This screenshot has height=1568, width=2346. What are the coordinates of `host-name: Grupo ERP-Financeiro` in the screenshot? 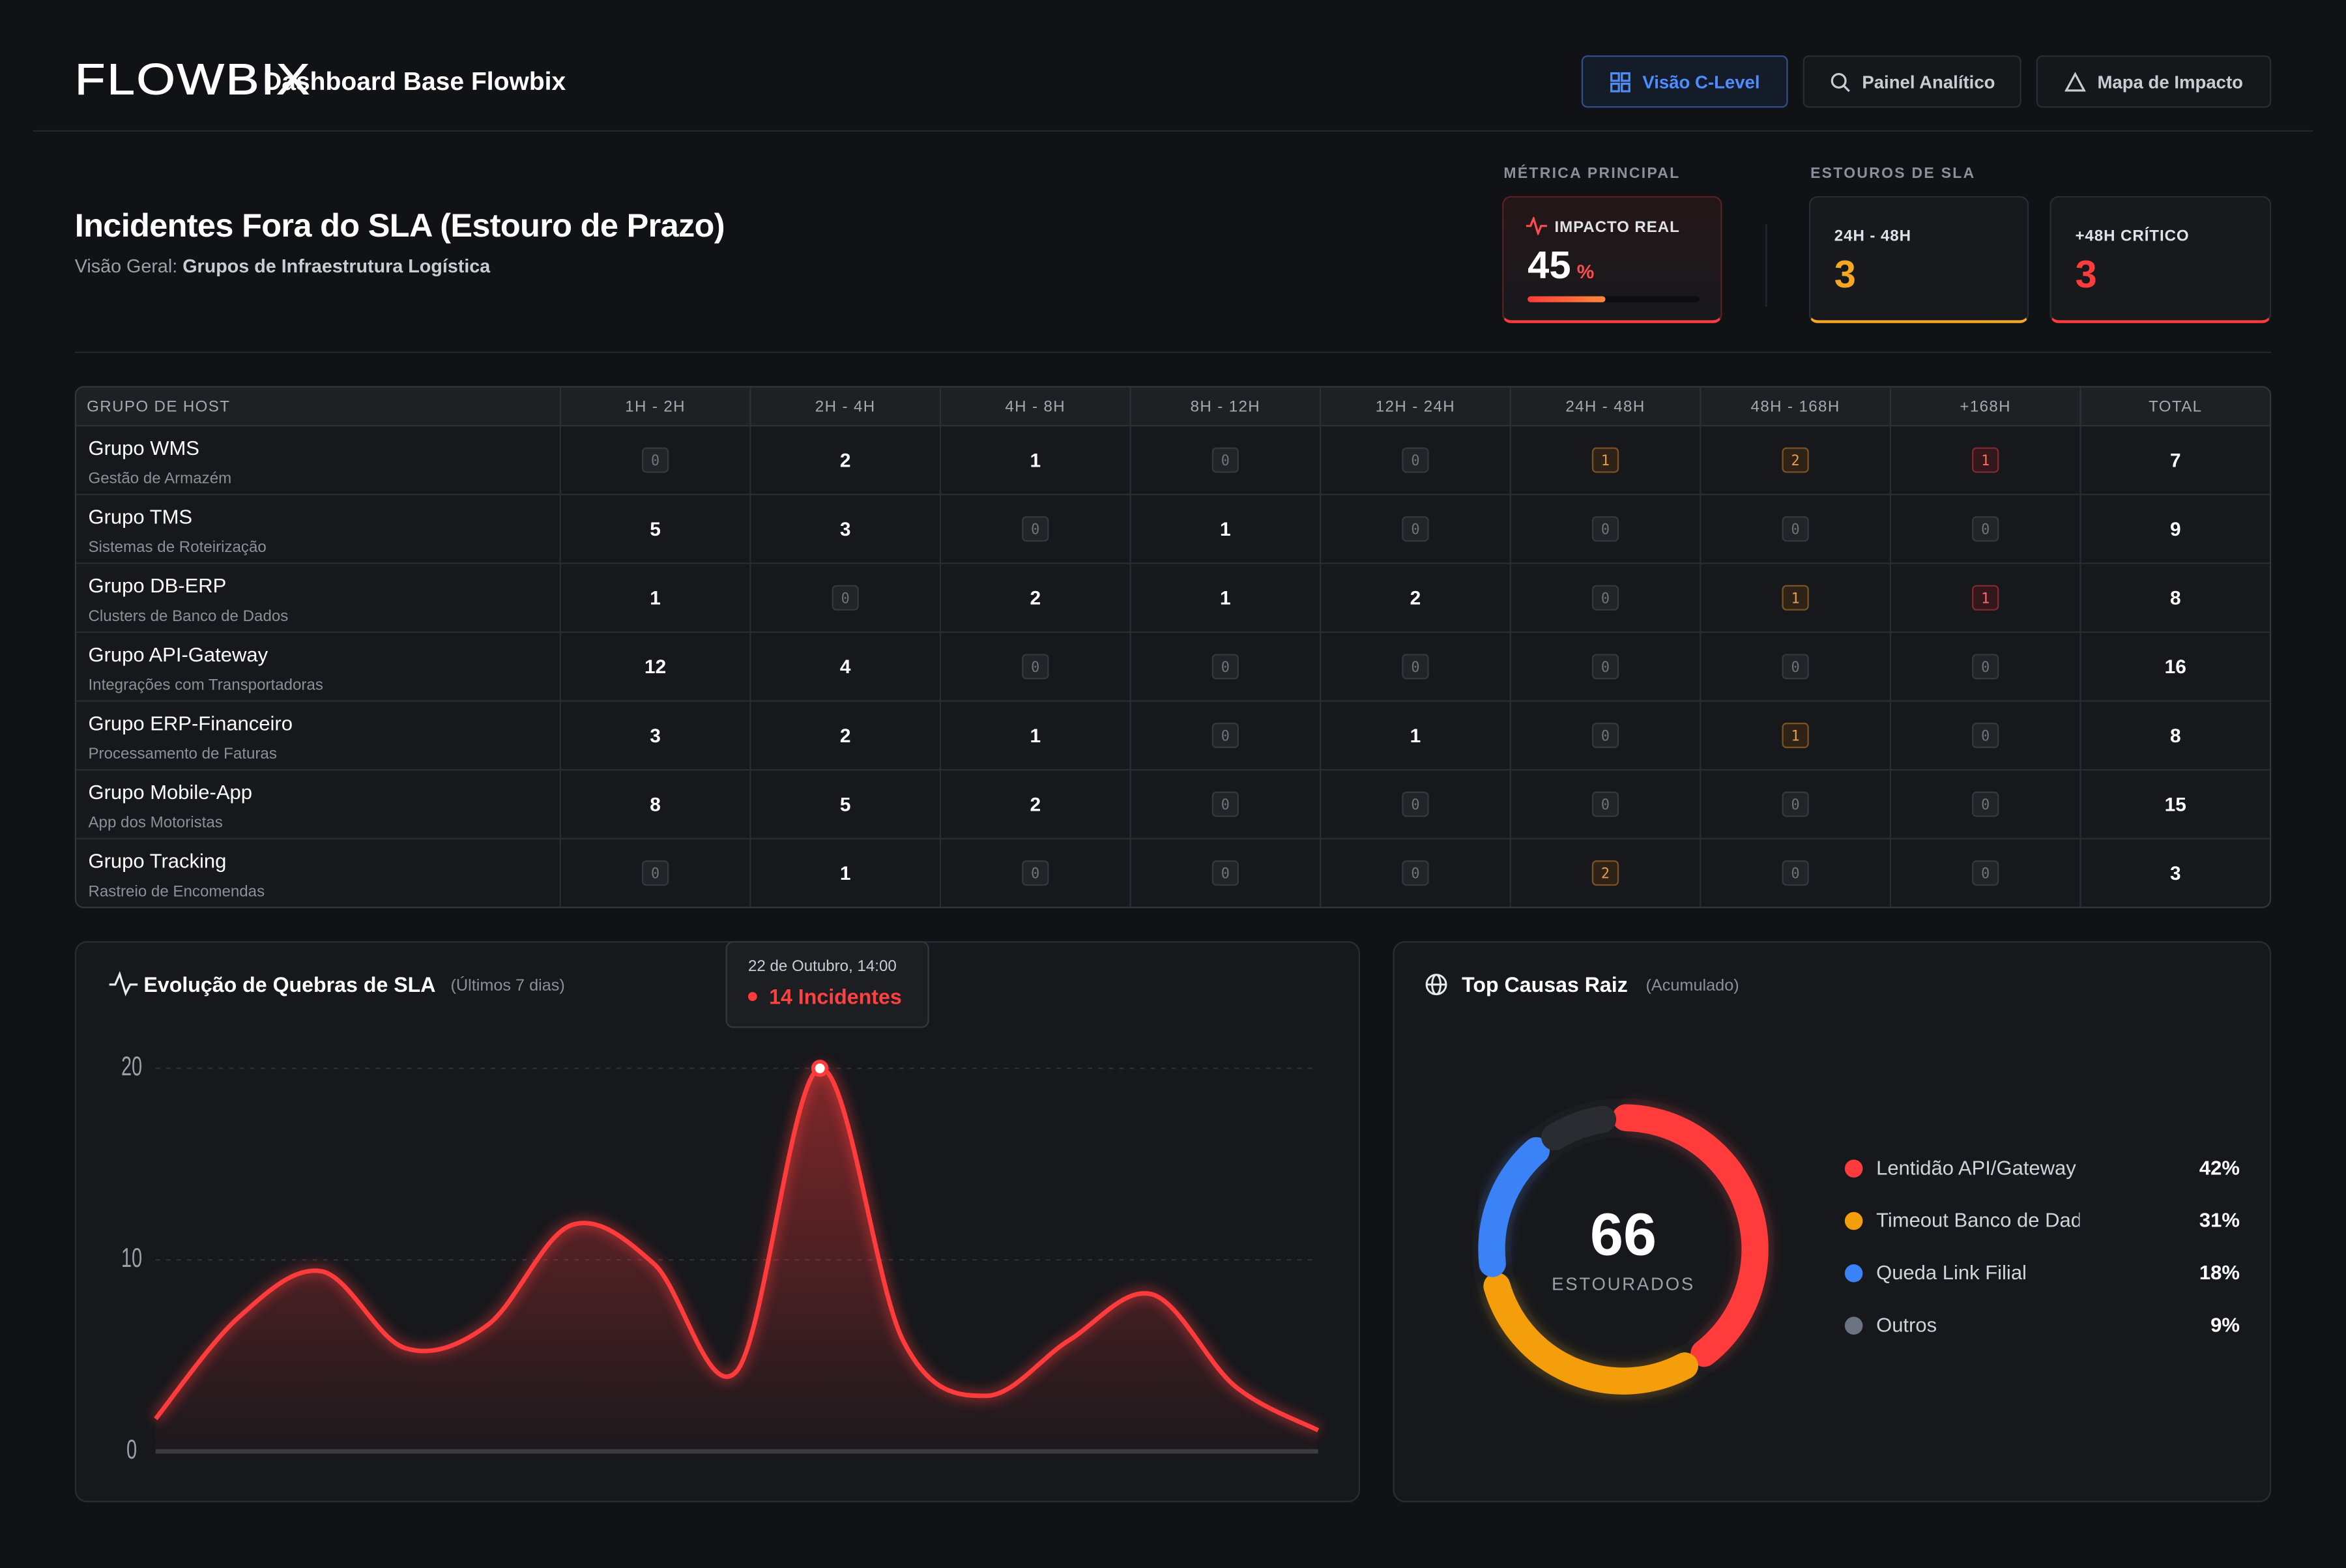 It's located at (190, 723).